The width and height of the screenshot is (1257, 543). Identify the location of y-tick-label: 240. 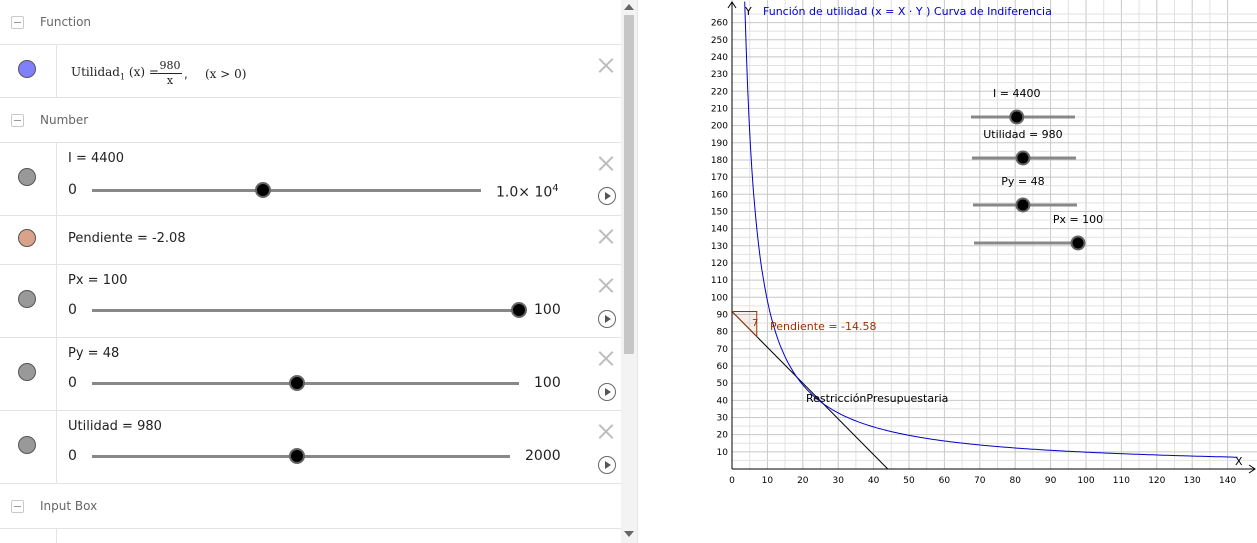
(719, 58).